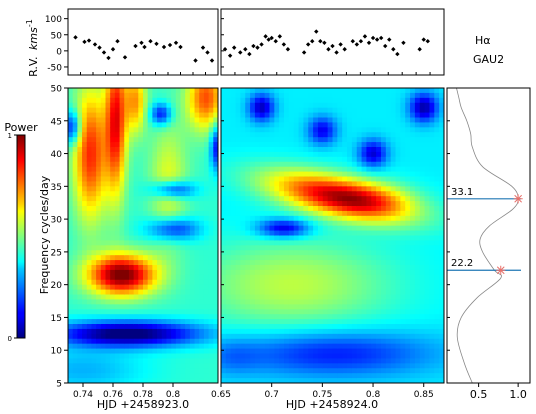 Image resolution: width=536 pixels, height=414 pixels. What do you see at coordinates (56, 188) in the screenshot?
I see `power-ytick-label: 35` at bounding box center [56, 188].